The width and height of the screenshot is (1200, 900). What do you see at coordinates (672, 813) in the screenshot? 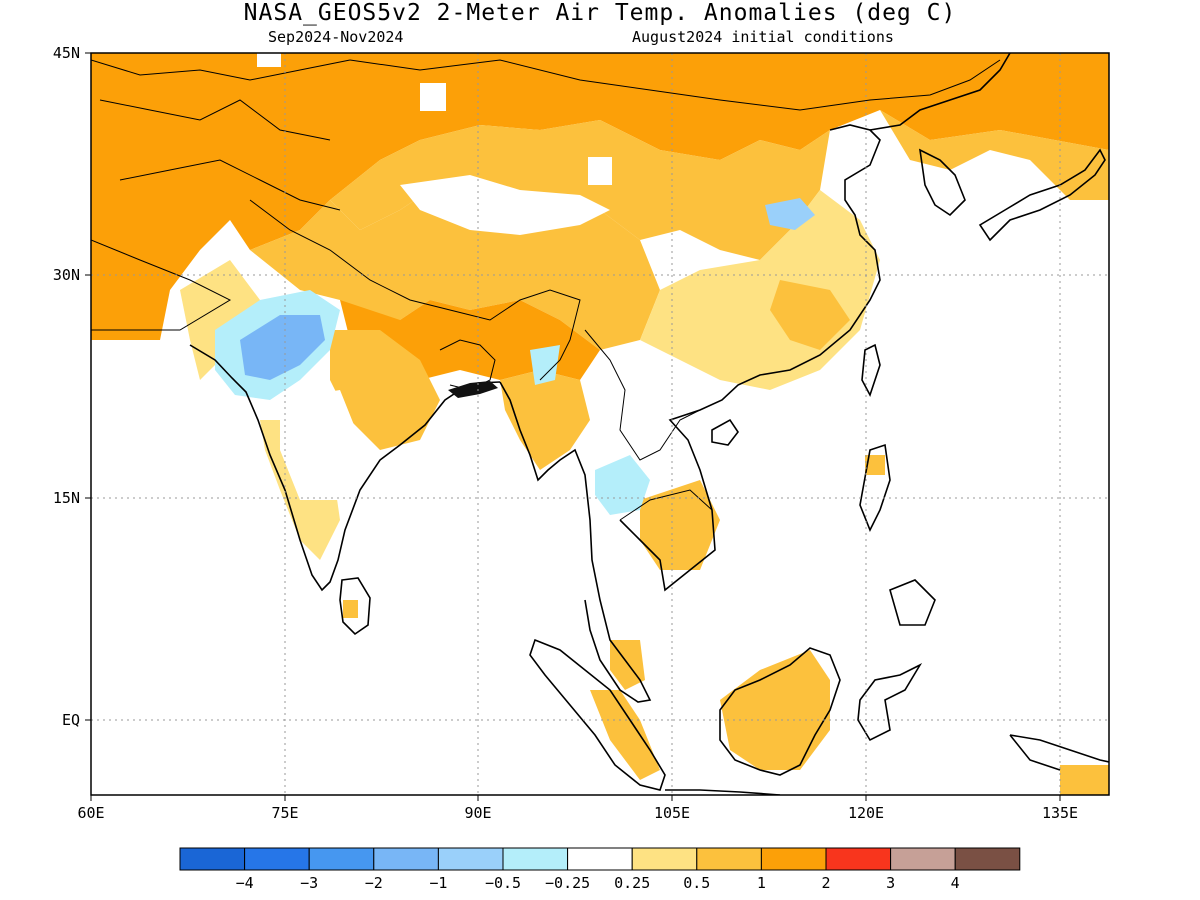
I see `lon-label-105e: 105E` at bounding box center [672, 813].